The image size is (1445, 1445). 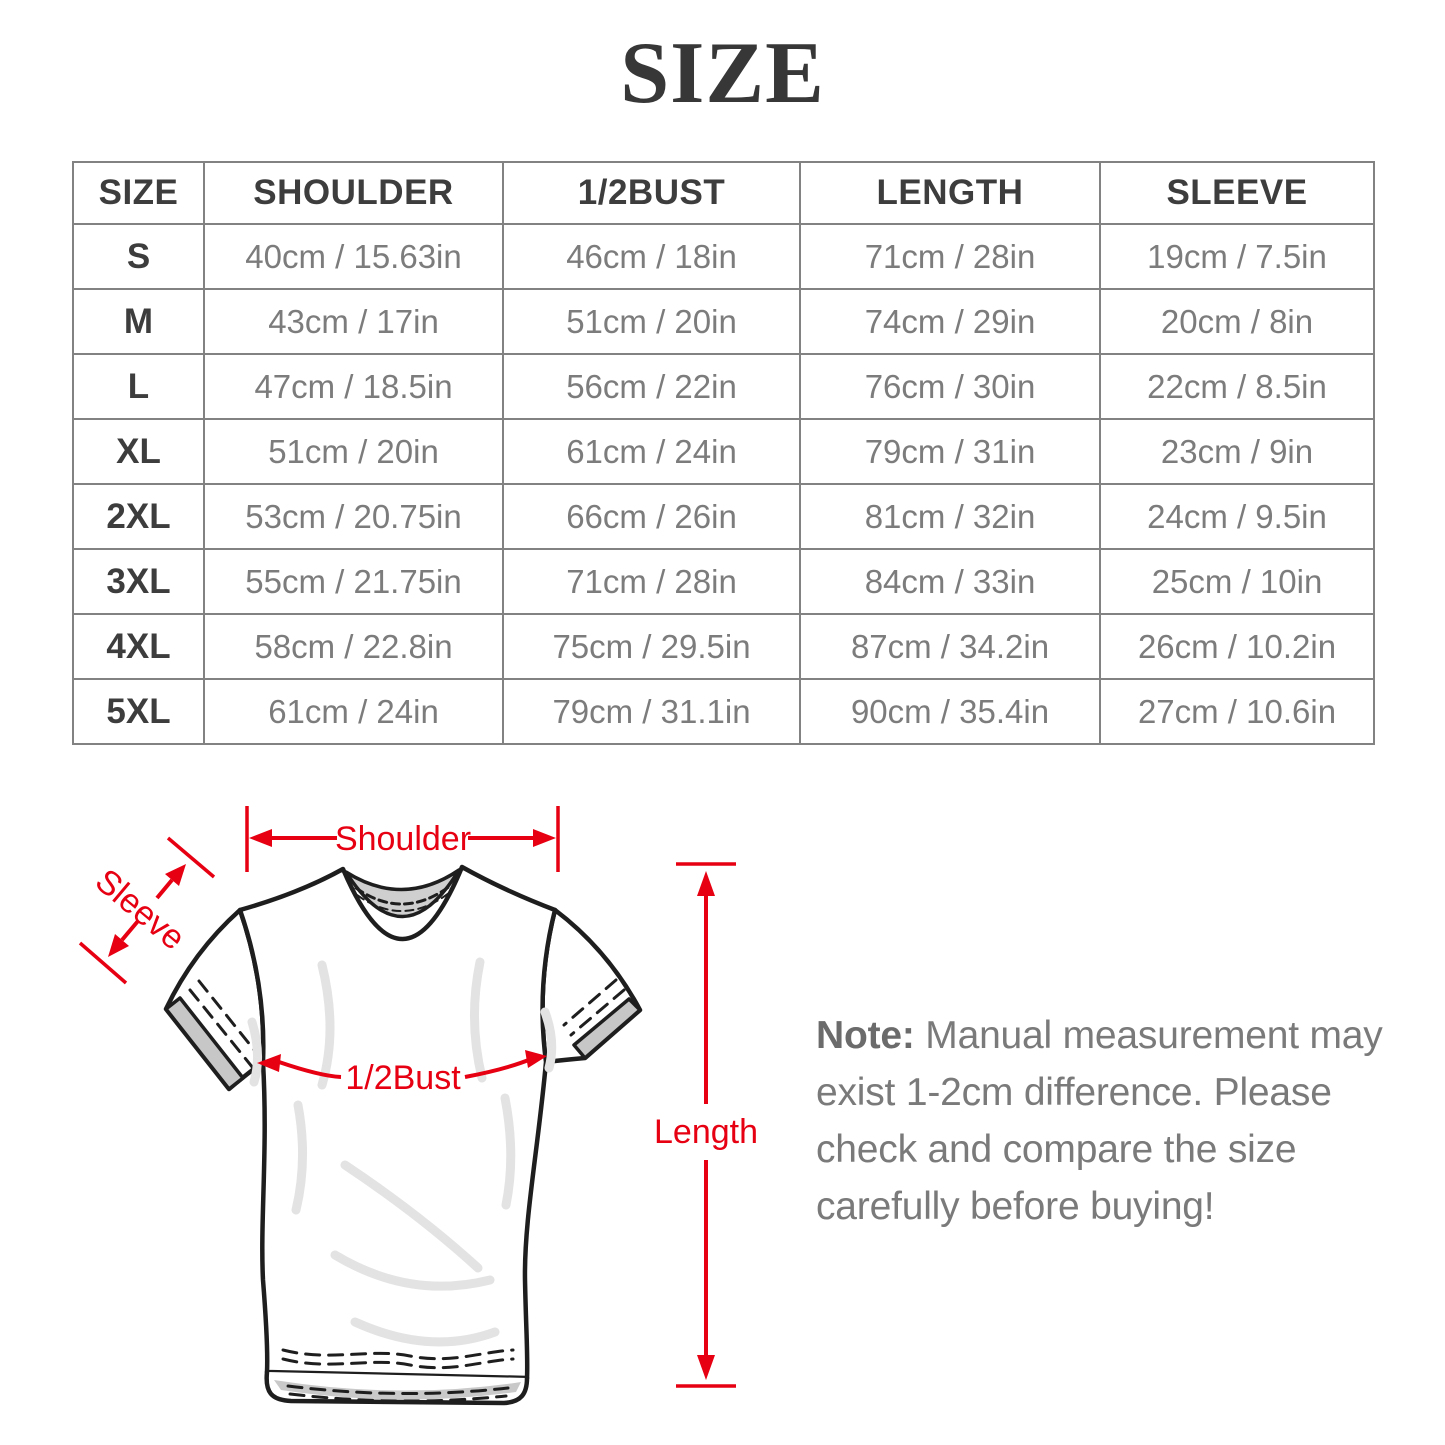 I want to click on length-arrow-down, so click(x=706, y=1367).